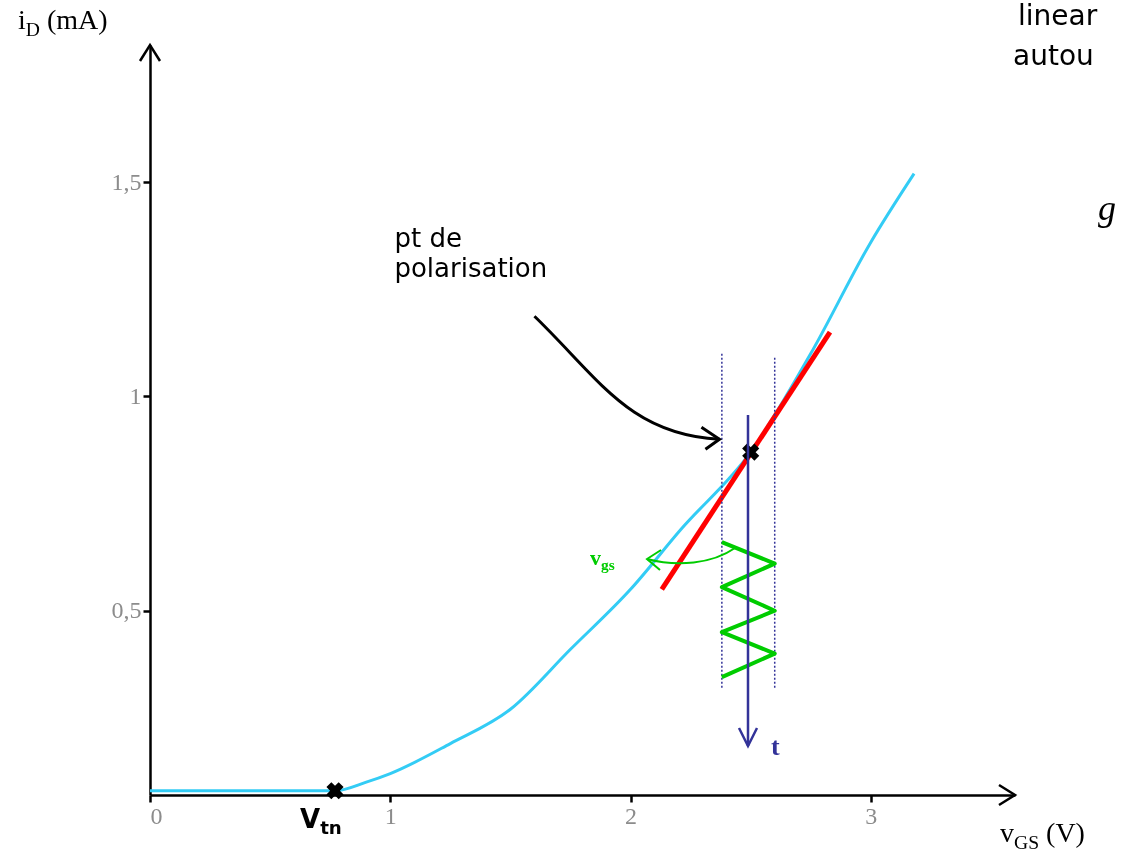  What do you see at coordinates (602, 560) in the screenshot?
I see `annotation: v$_{gs}$` at bounding box center [602, 560].